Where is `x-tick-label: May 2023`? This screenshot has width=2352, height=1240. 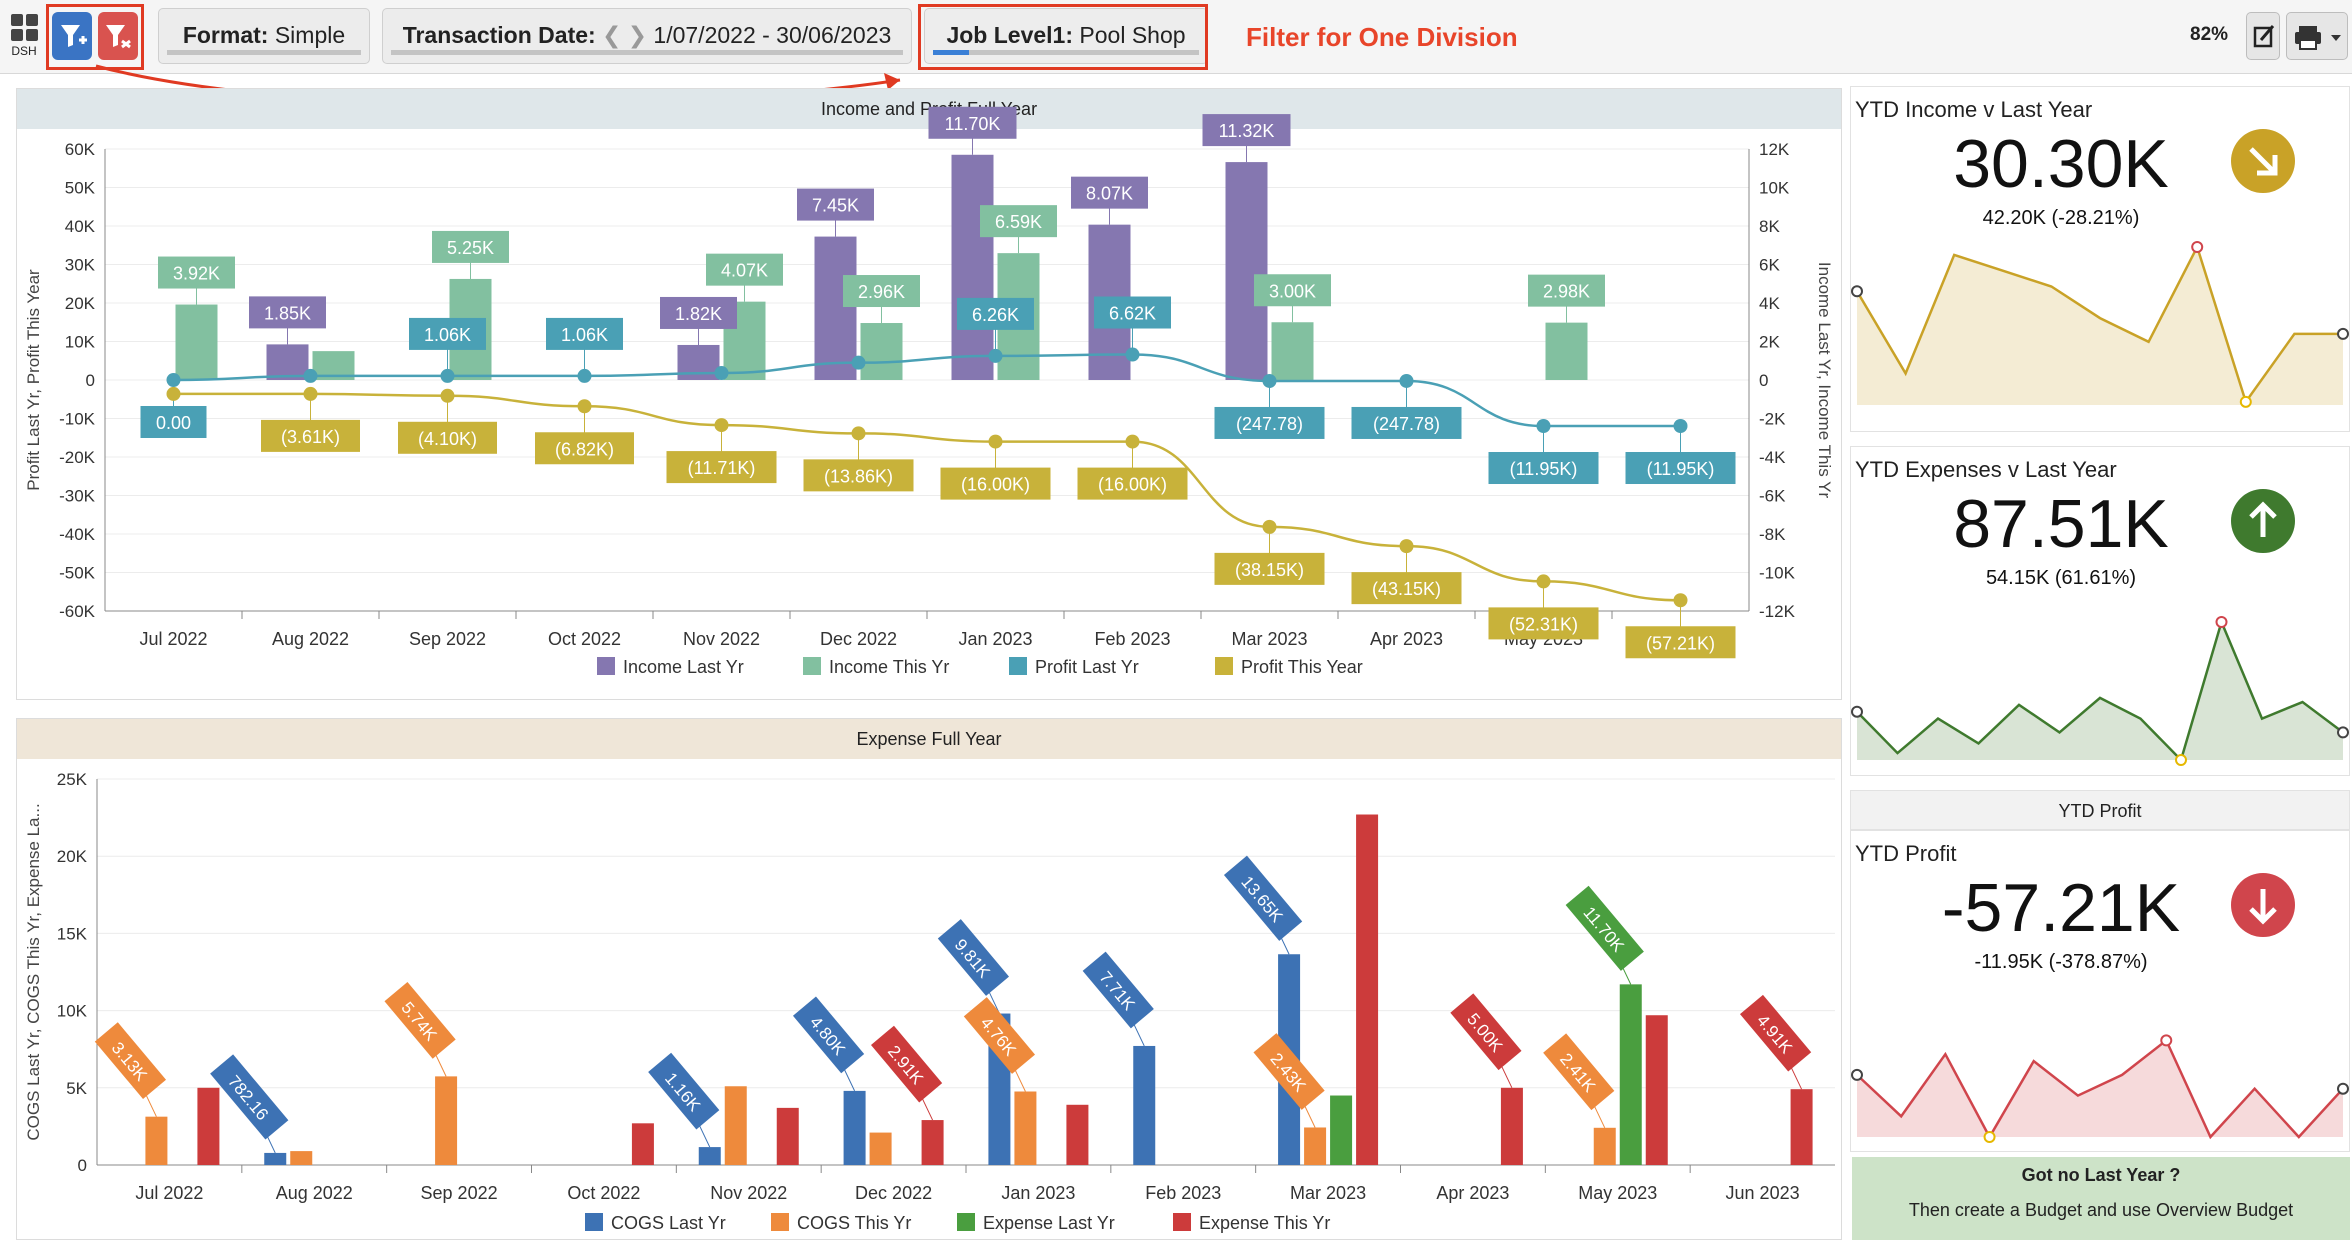 x-tick-label: May 2023 is located at coordinates (1617, 1193).